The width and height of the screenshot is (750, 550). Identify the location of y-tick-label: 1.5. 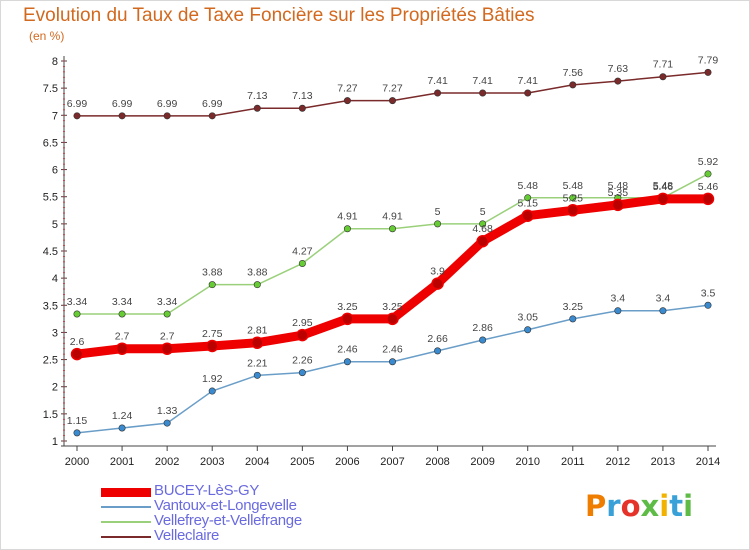
(50, 415).